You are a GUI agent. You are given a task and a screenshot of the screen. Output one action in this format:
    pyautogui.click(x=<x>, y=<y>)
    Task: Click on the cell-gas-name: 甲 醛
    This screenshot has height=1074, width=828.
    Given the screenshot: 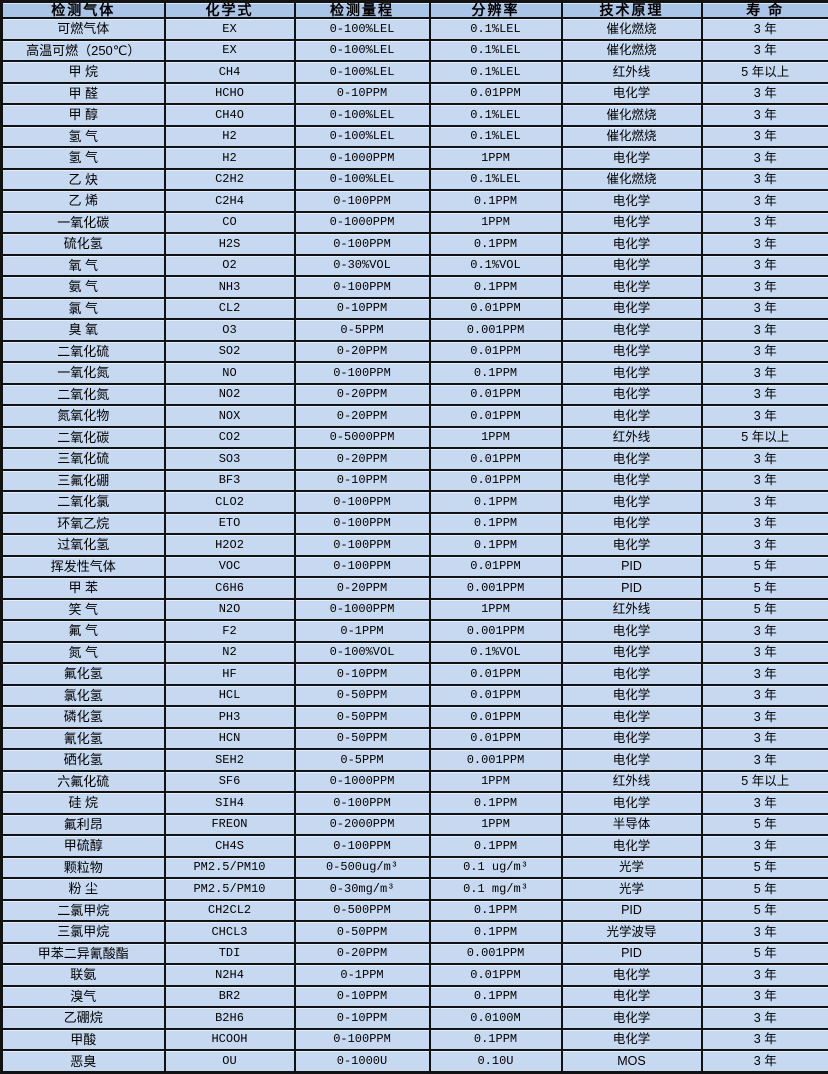 What is the action you would take?
    pyautogui.click(x=83, y=93)
    